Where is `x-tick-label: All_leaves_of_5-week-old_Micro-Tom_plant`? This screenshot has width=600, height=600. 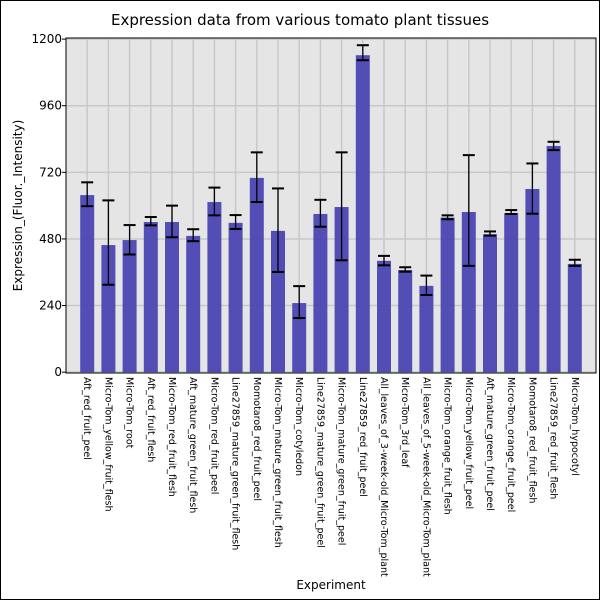
x-tick-label: All_leaves_of_5-week-old_Micro-Tom_plant is located at coordinates (425, 477).